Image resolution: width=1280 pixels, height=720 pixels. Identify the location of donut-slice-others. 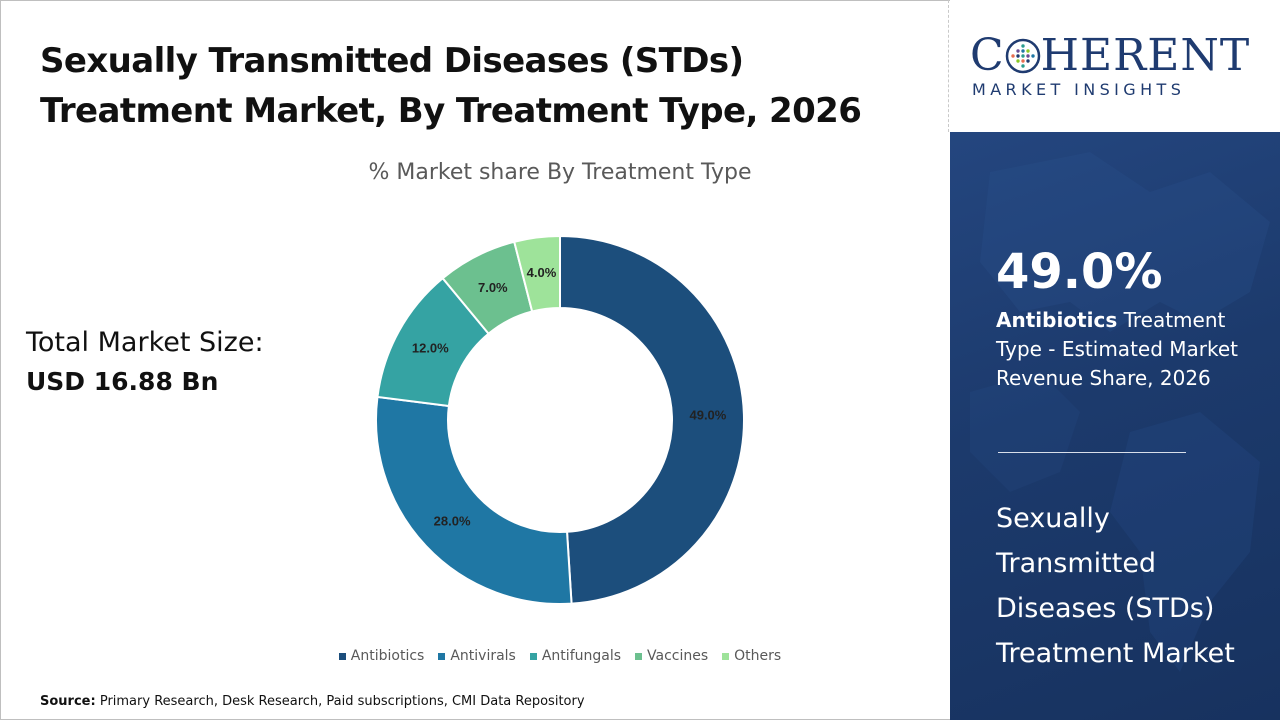
(537, 273).